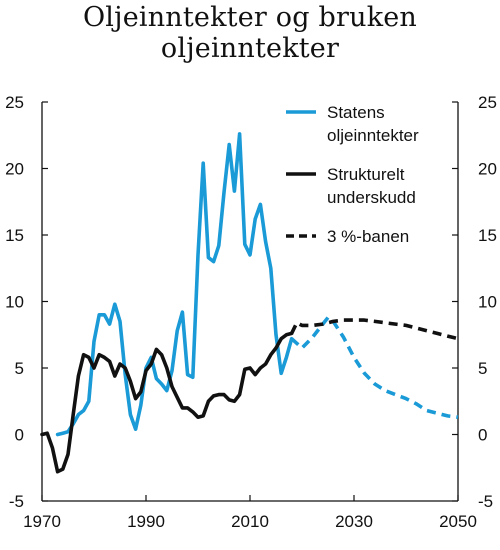 The image size is (500, 550). I want to click on y-tick-label-left: 25, so click(14, 102).